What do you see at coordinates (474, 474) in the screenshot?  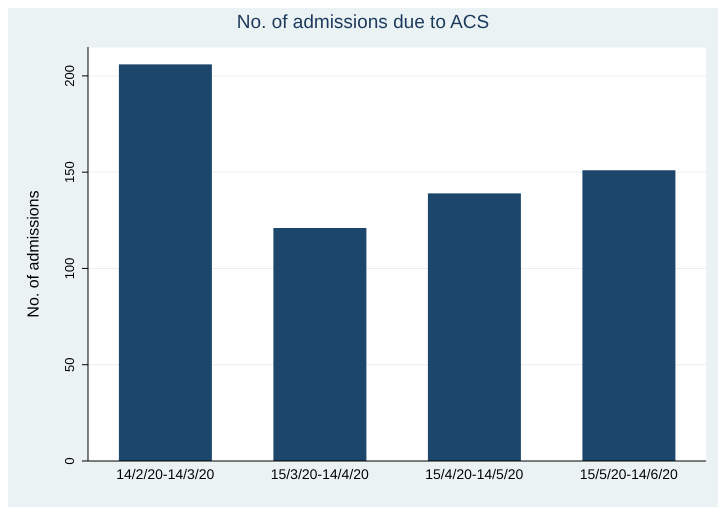 I see `x-tick-label: 15/4/20-14/5/20` at bounding box center [474, 474].